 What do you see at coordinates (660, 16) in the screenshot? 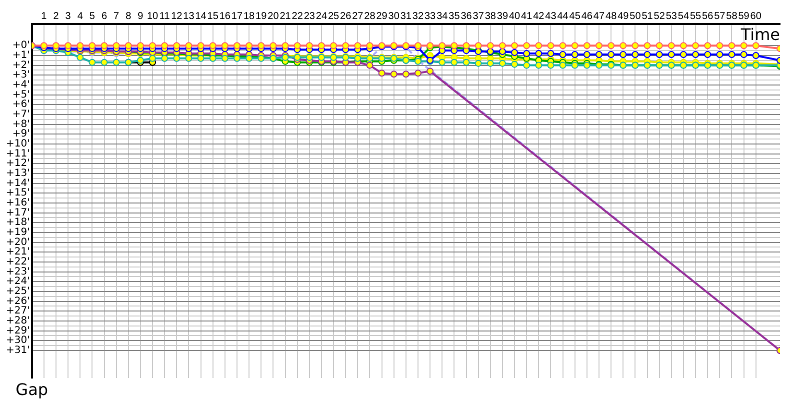
I see `x-tick-label: 52` at bounding box center [660, 16].